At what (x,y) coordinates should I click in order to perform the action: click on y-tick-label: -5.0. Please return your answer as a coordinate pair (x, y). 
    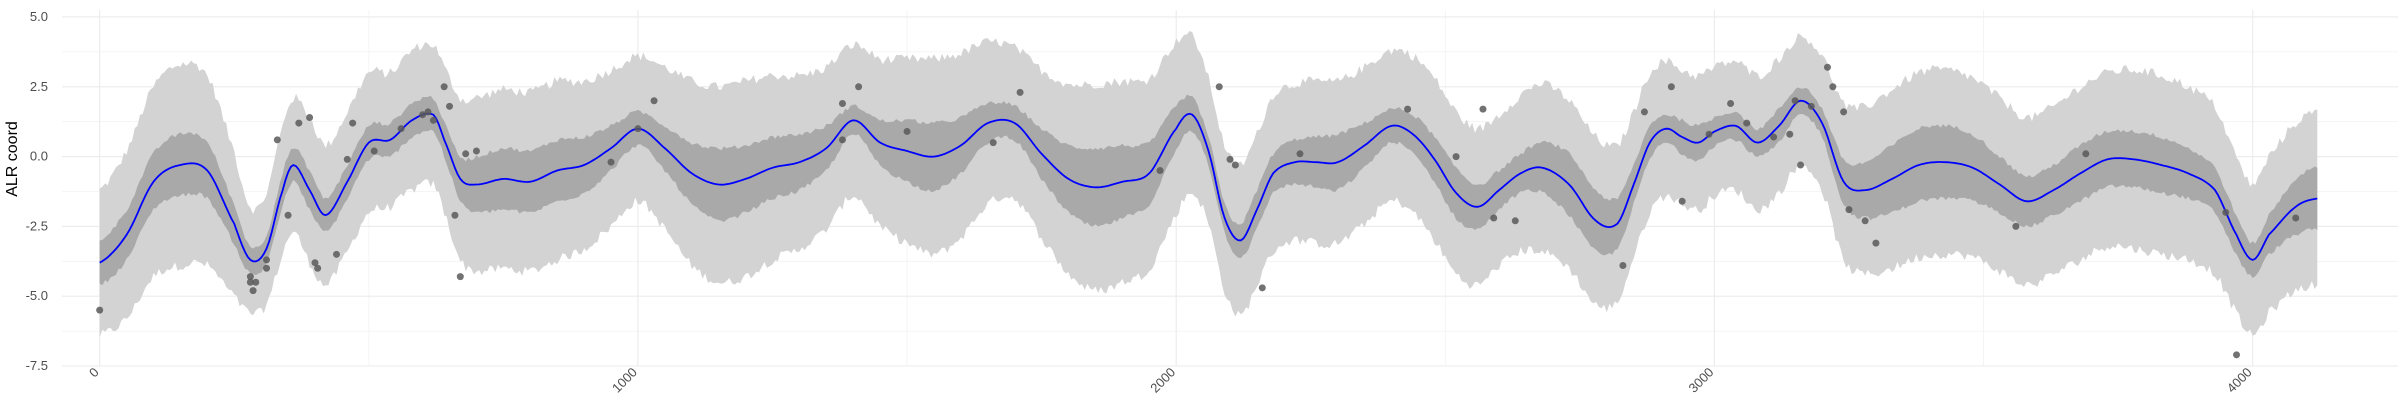
    Looking at the image, I should click on (37, 295).